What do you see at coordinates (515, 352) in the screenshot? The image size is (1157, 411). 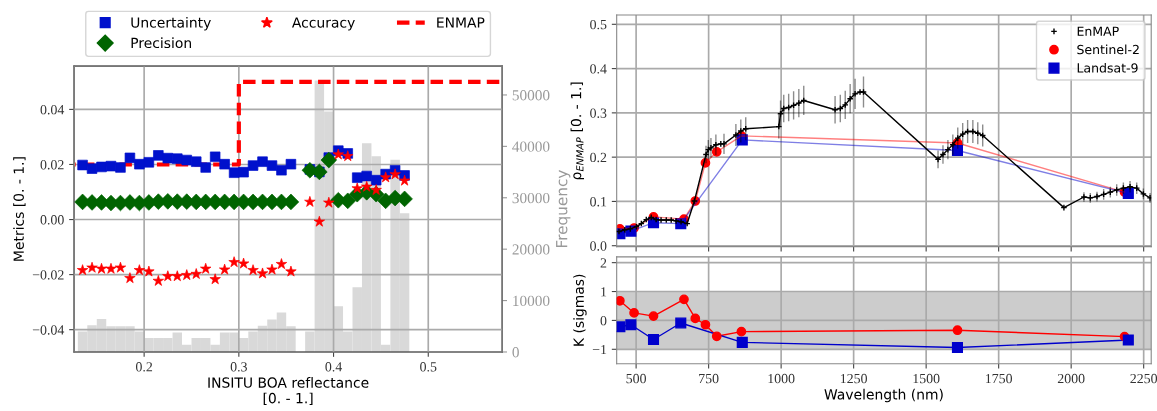 I see `y2-tick-label: 0` at bounding box center [515, 352].